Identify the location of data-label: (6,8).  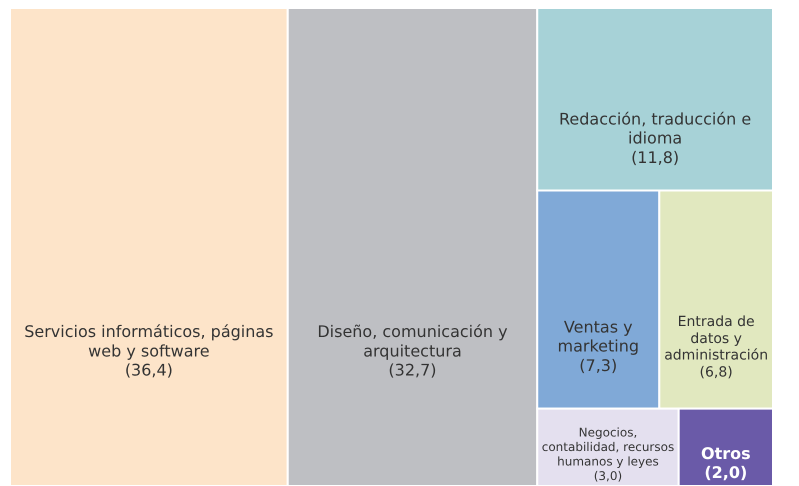
(716, 372).